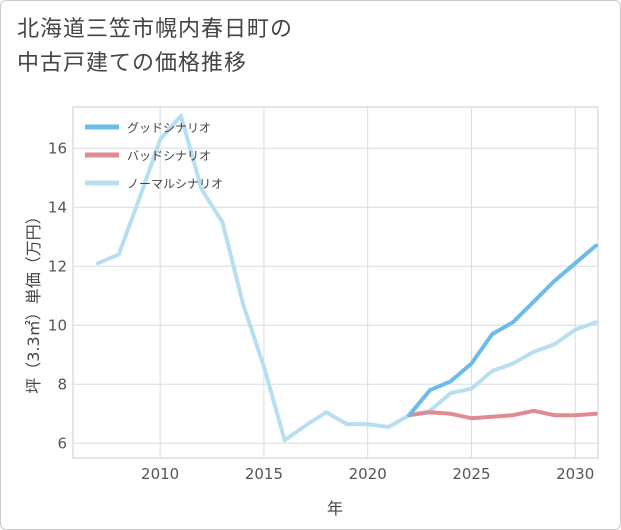 This screenshot has width=621, height=530. What do you see at coordinates (169, 128) in the screenshot?
I see `legend-label-good: グッドシナリオ` at bounding box center [169, 128].